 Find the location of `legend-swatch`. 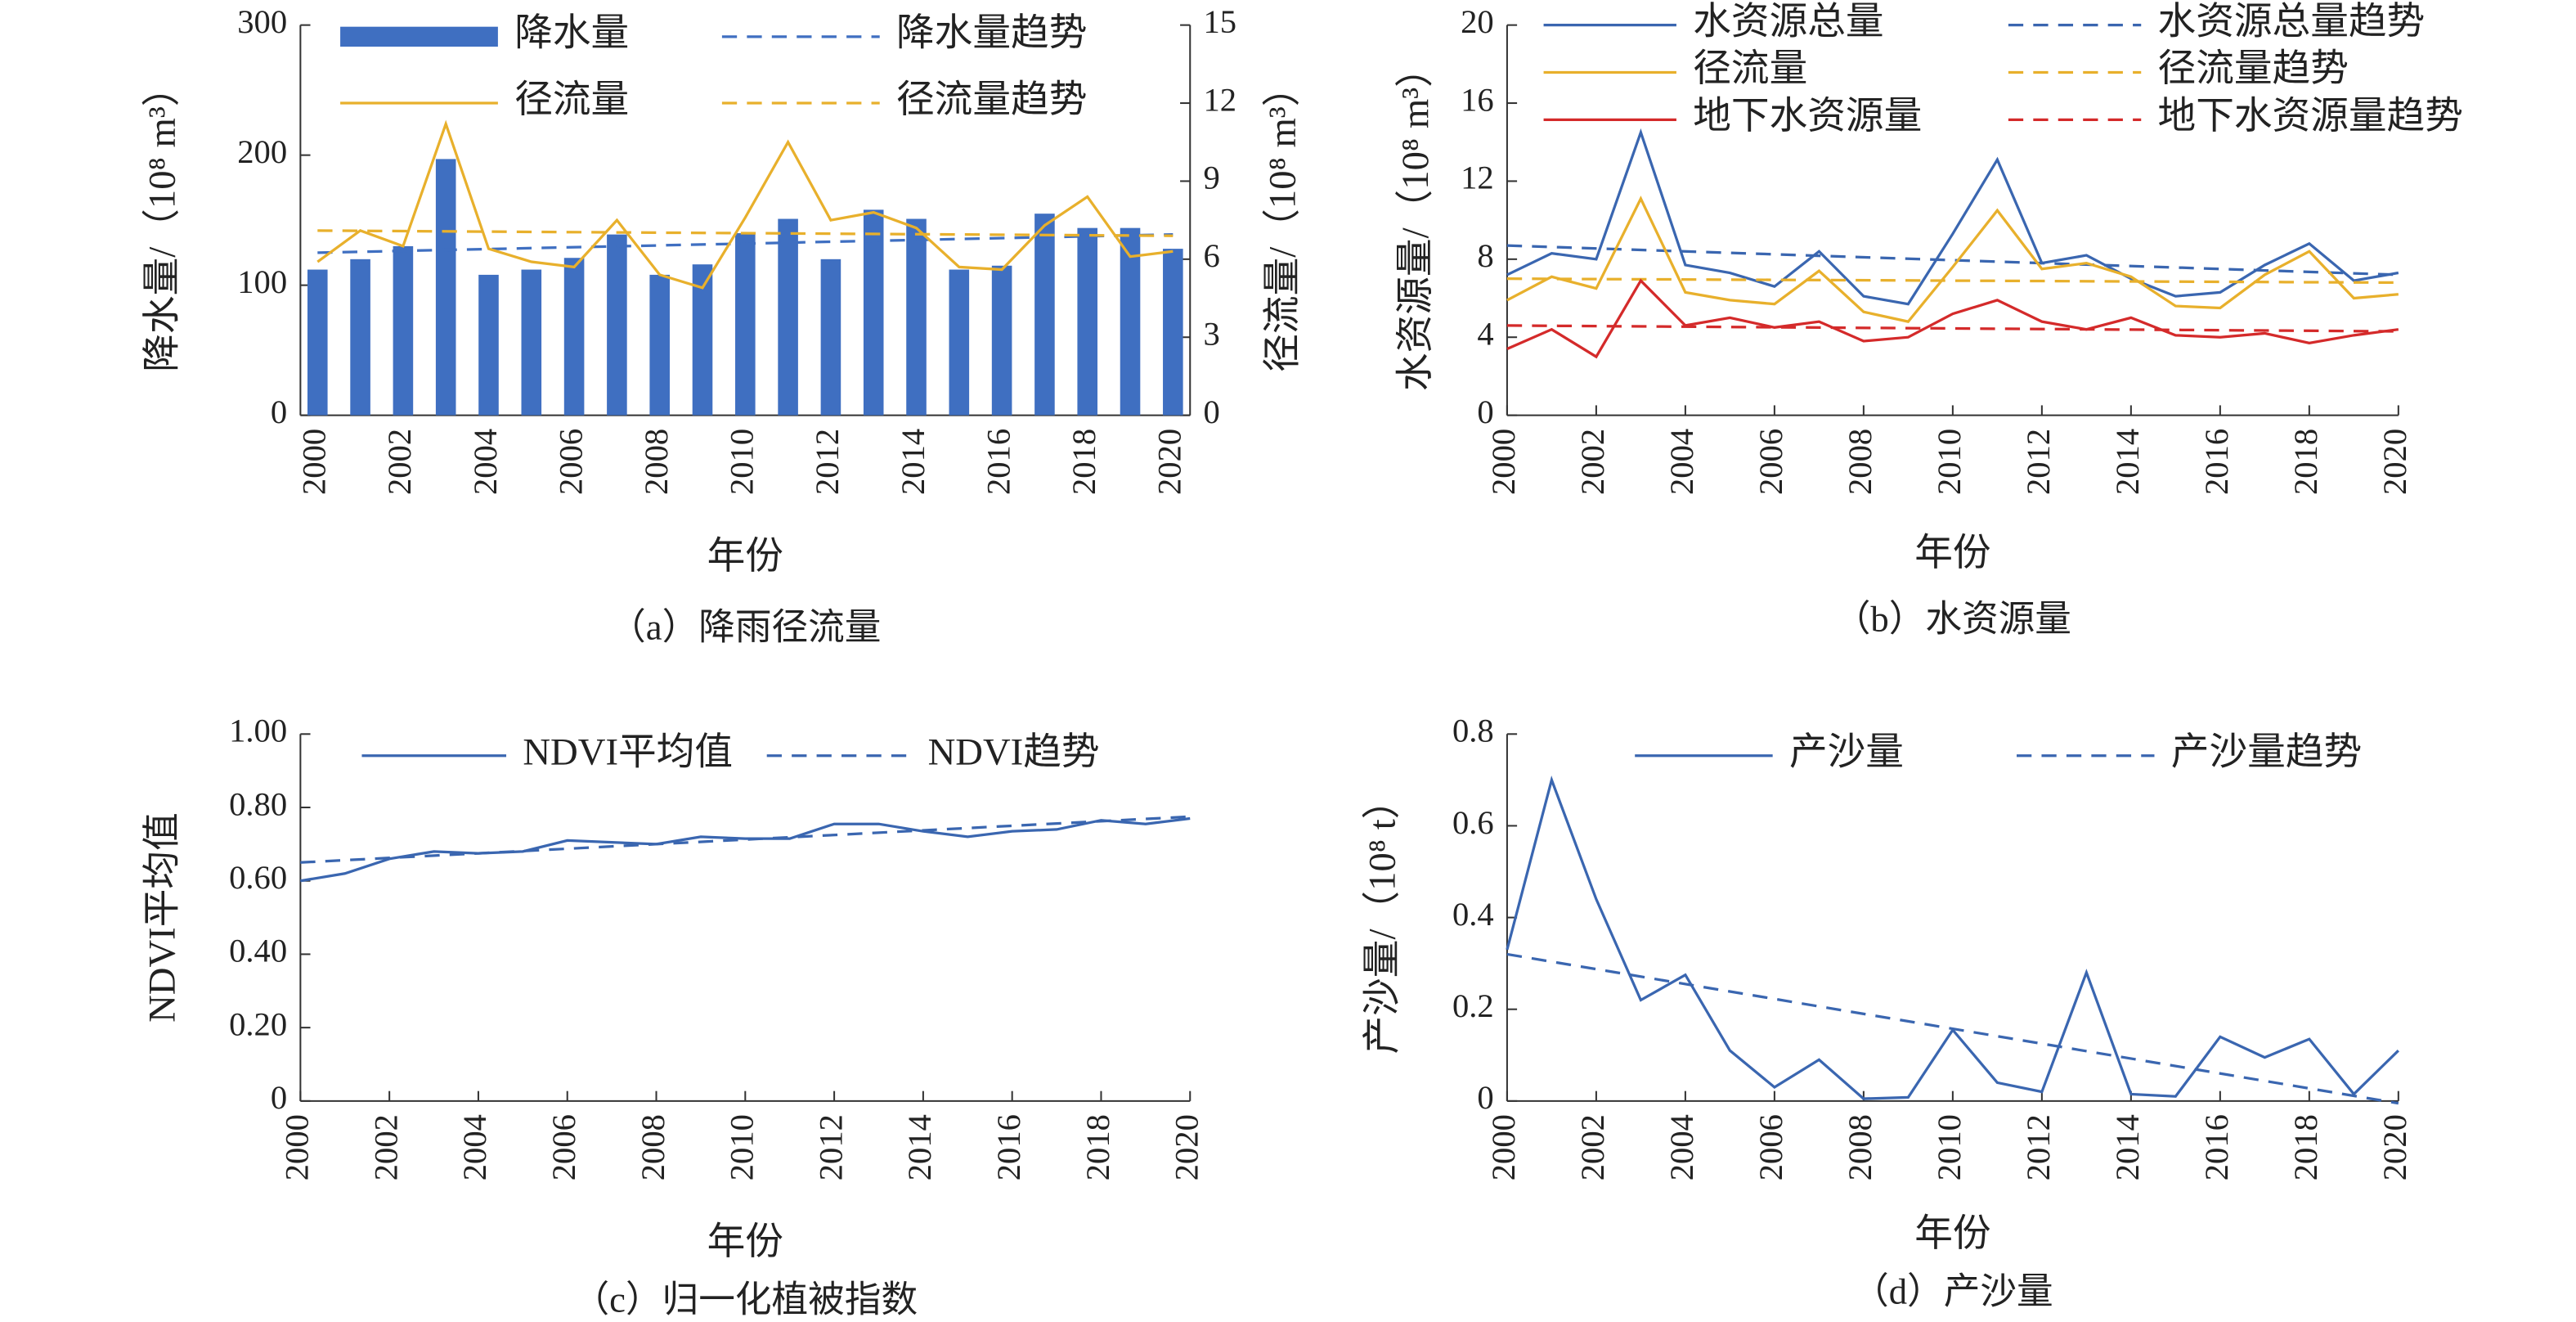

legend-swatch is located at coordinates (419, 36).